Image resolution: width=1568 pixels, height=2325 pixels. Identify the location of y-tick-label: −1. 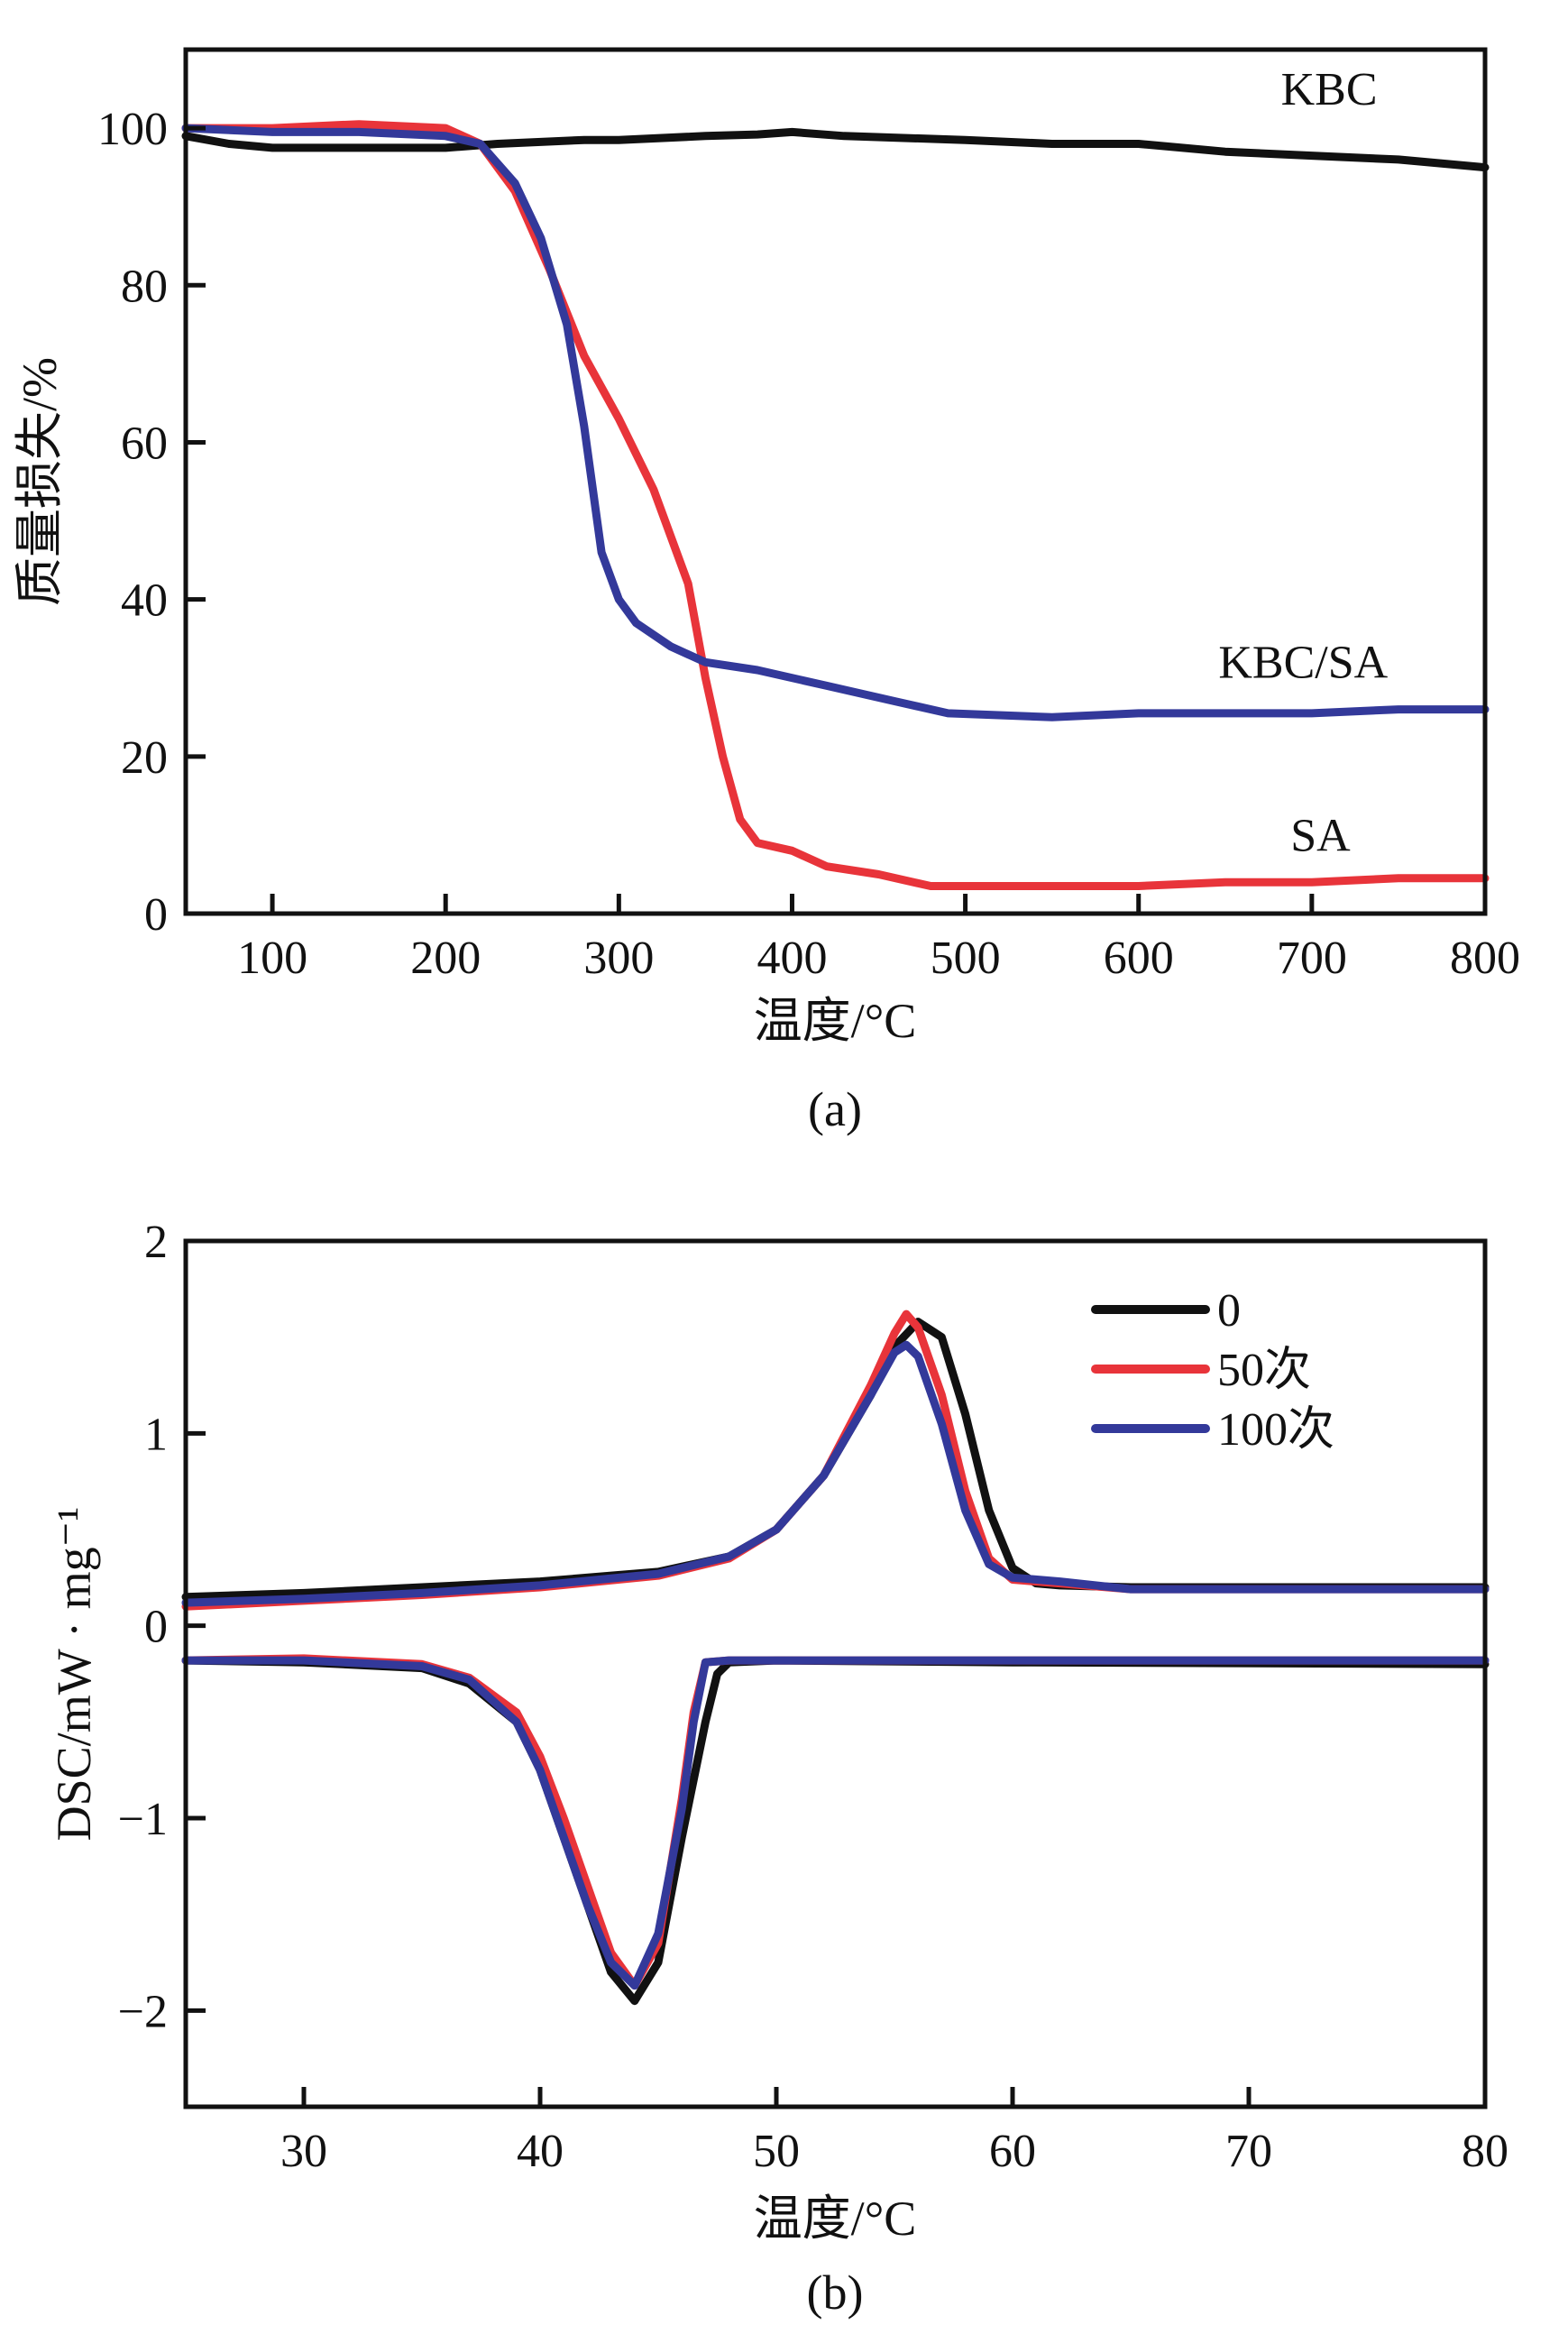
(143, 1819).